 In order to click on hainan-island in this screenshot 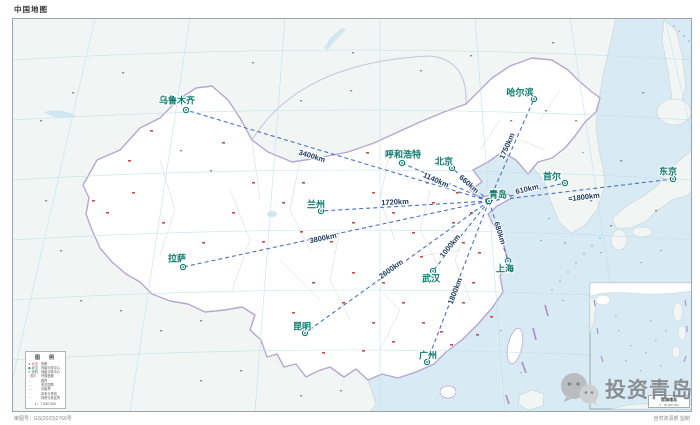, I will do `click(448, 392)`.